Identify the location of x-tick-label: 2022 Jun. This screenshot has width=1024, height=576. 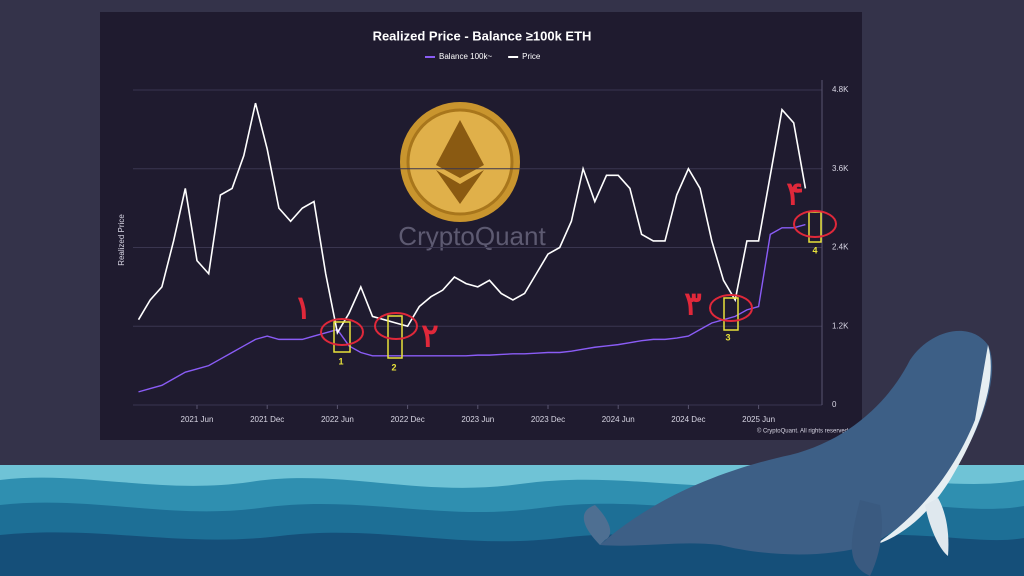
(337, 419).